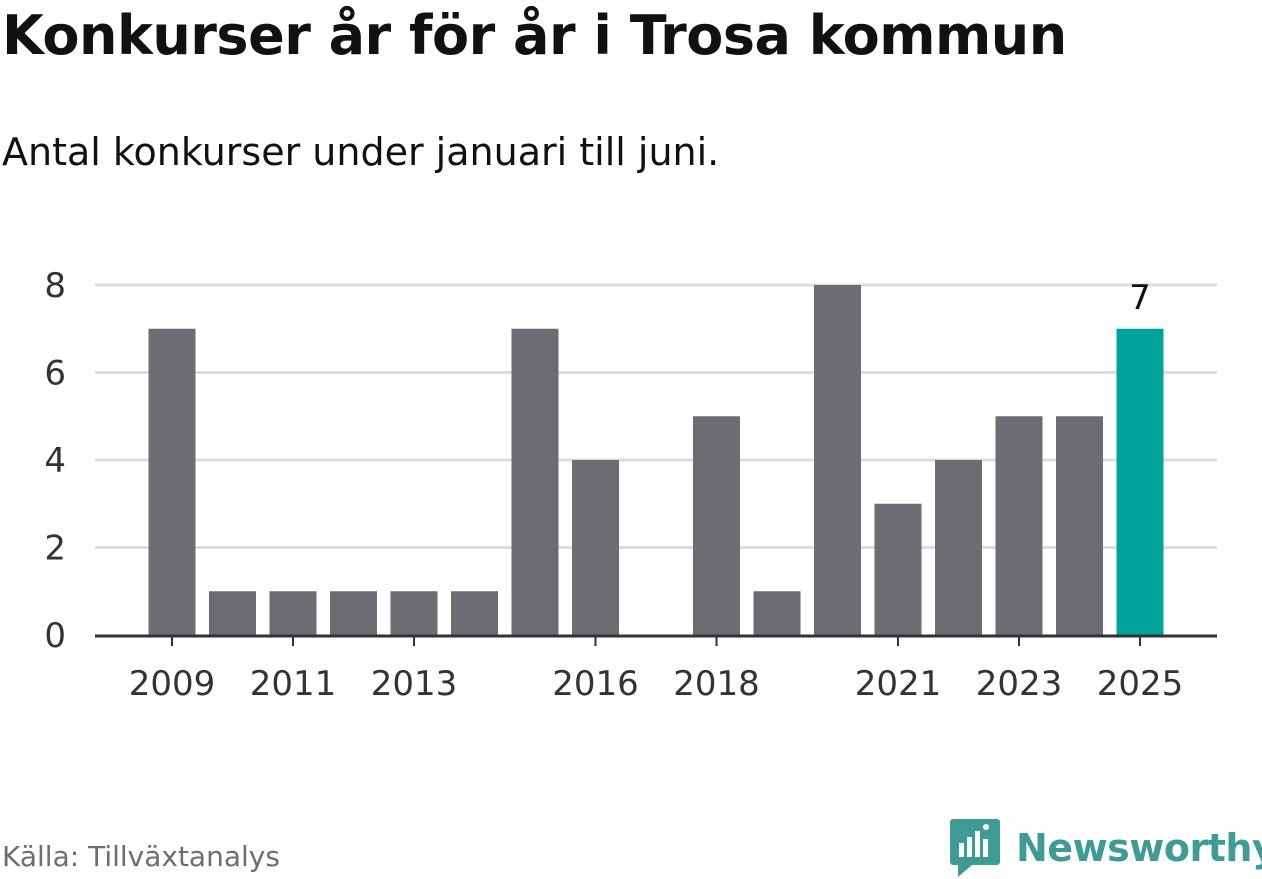 The height and width of the screenshot is (879, 1262). What do you see at coordinates (777, 613) in the screenshot?
I see `bar-2019` at bounding box center [777, 613].